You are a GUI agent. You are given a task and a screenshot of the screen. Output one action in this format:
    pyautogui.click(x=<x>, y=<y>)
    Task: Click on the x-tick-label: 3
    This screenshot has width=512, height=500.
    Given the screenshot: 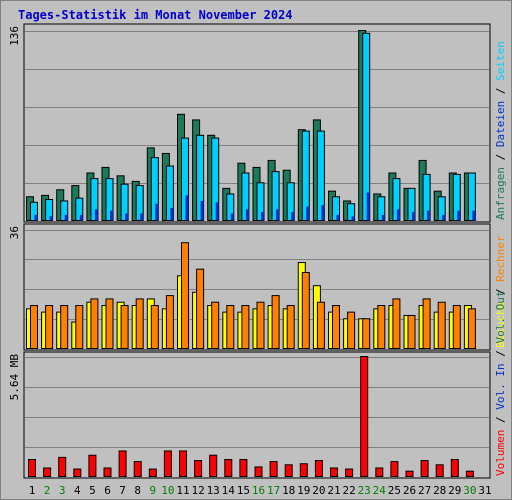 What is the action you would take?
    pyautogui.click(x=62, y=490)
    